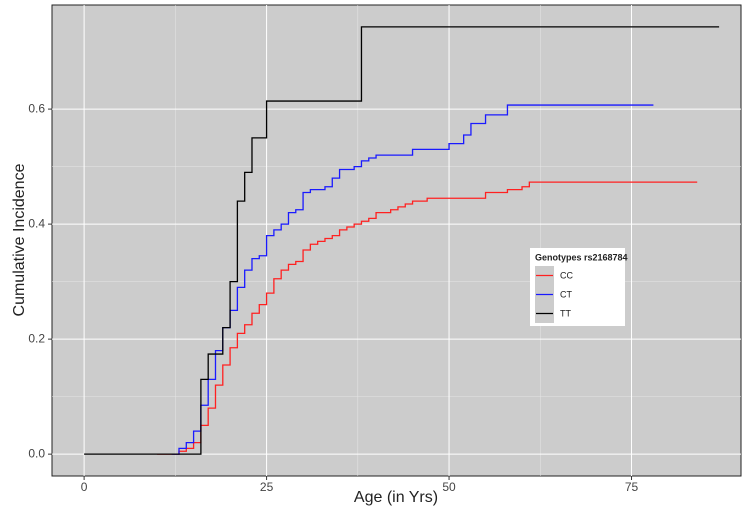 The width and height of the screenshot is (743, 516). Describe the element at coordinates (581, 257) in the screenshot. I see `legend-title: Genotypes rs2168784` at that location.